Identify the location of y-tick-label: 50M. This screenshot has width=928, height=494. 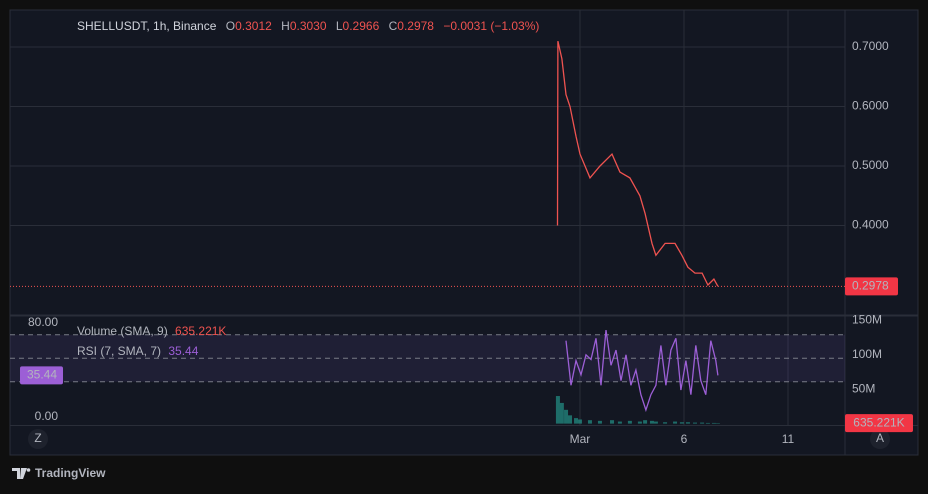
(863, 388).